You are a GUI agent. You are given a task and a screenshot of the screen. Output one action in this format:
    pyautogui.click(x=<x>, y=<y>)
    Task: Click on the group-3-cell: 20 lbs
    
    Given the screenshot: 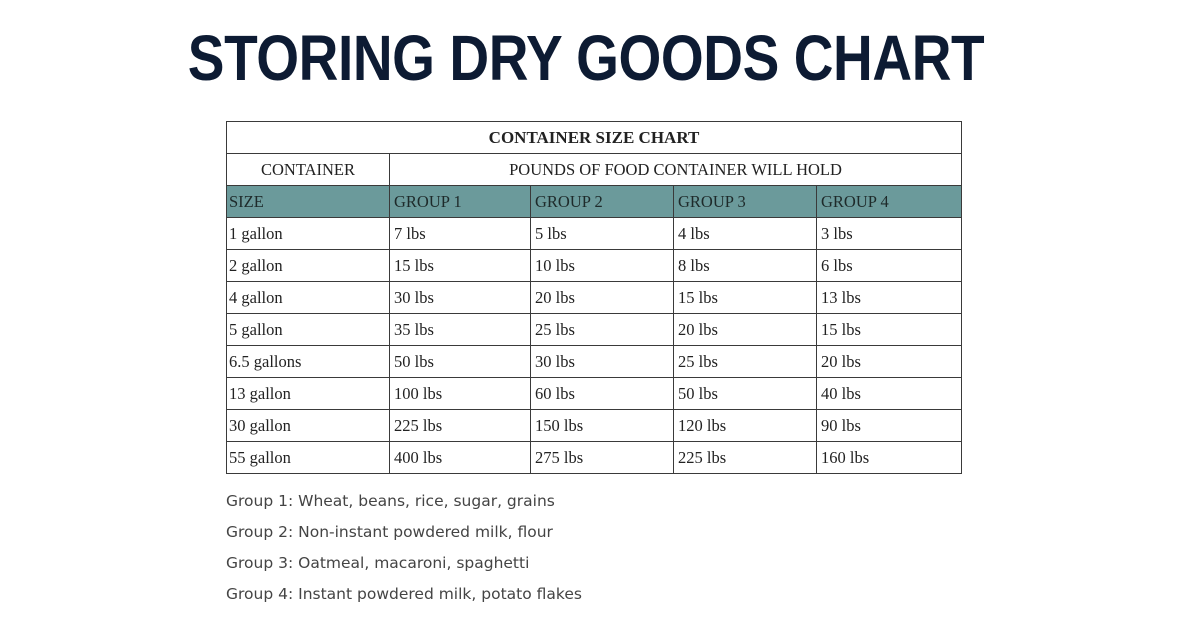 What is the action you would take?
    pyautogui.click(x=745, y=329)
    